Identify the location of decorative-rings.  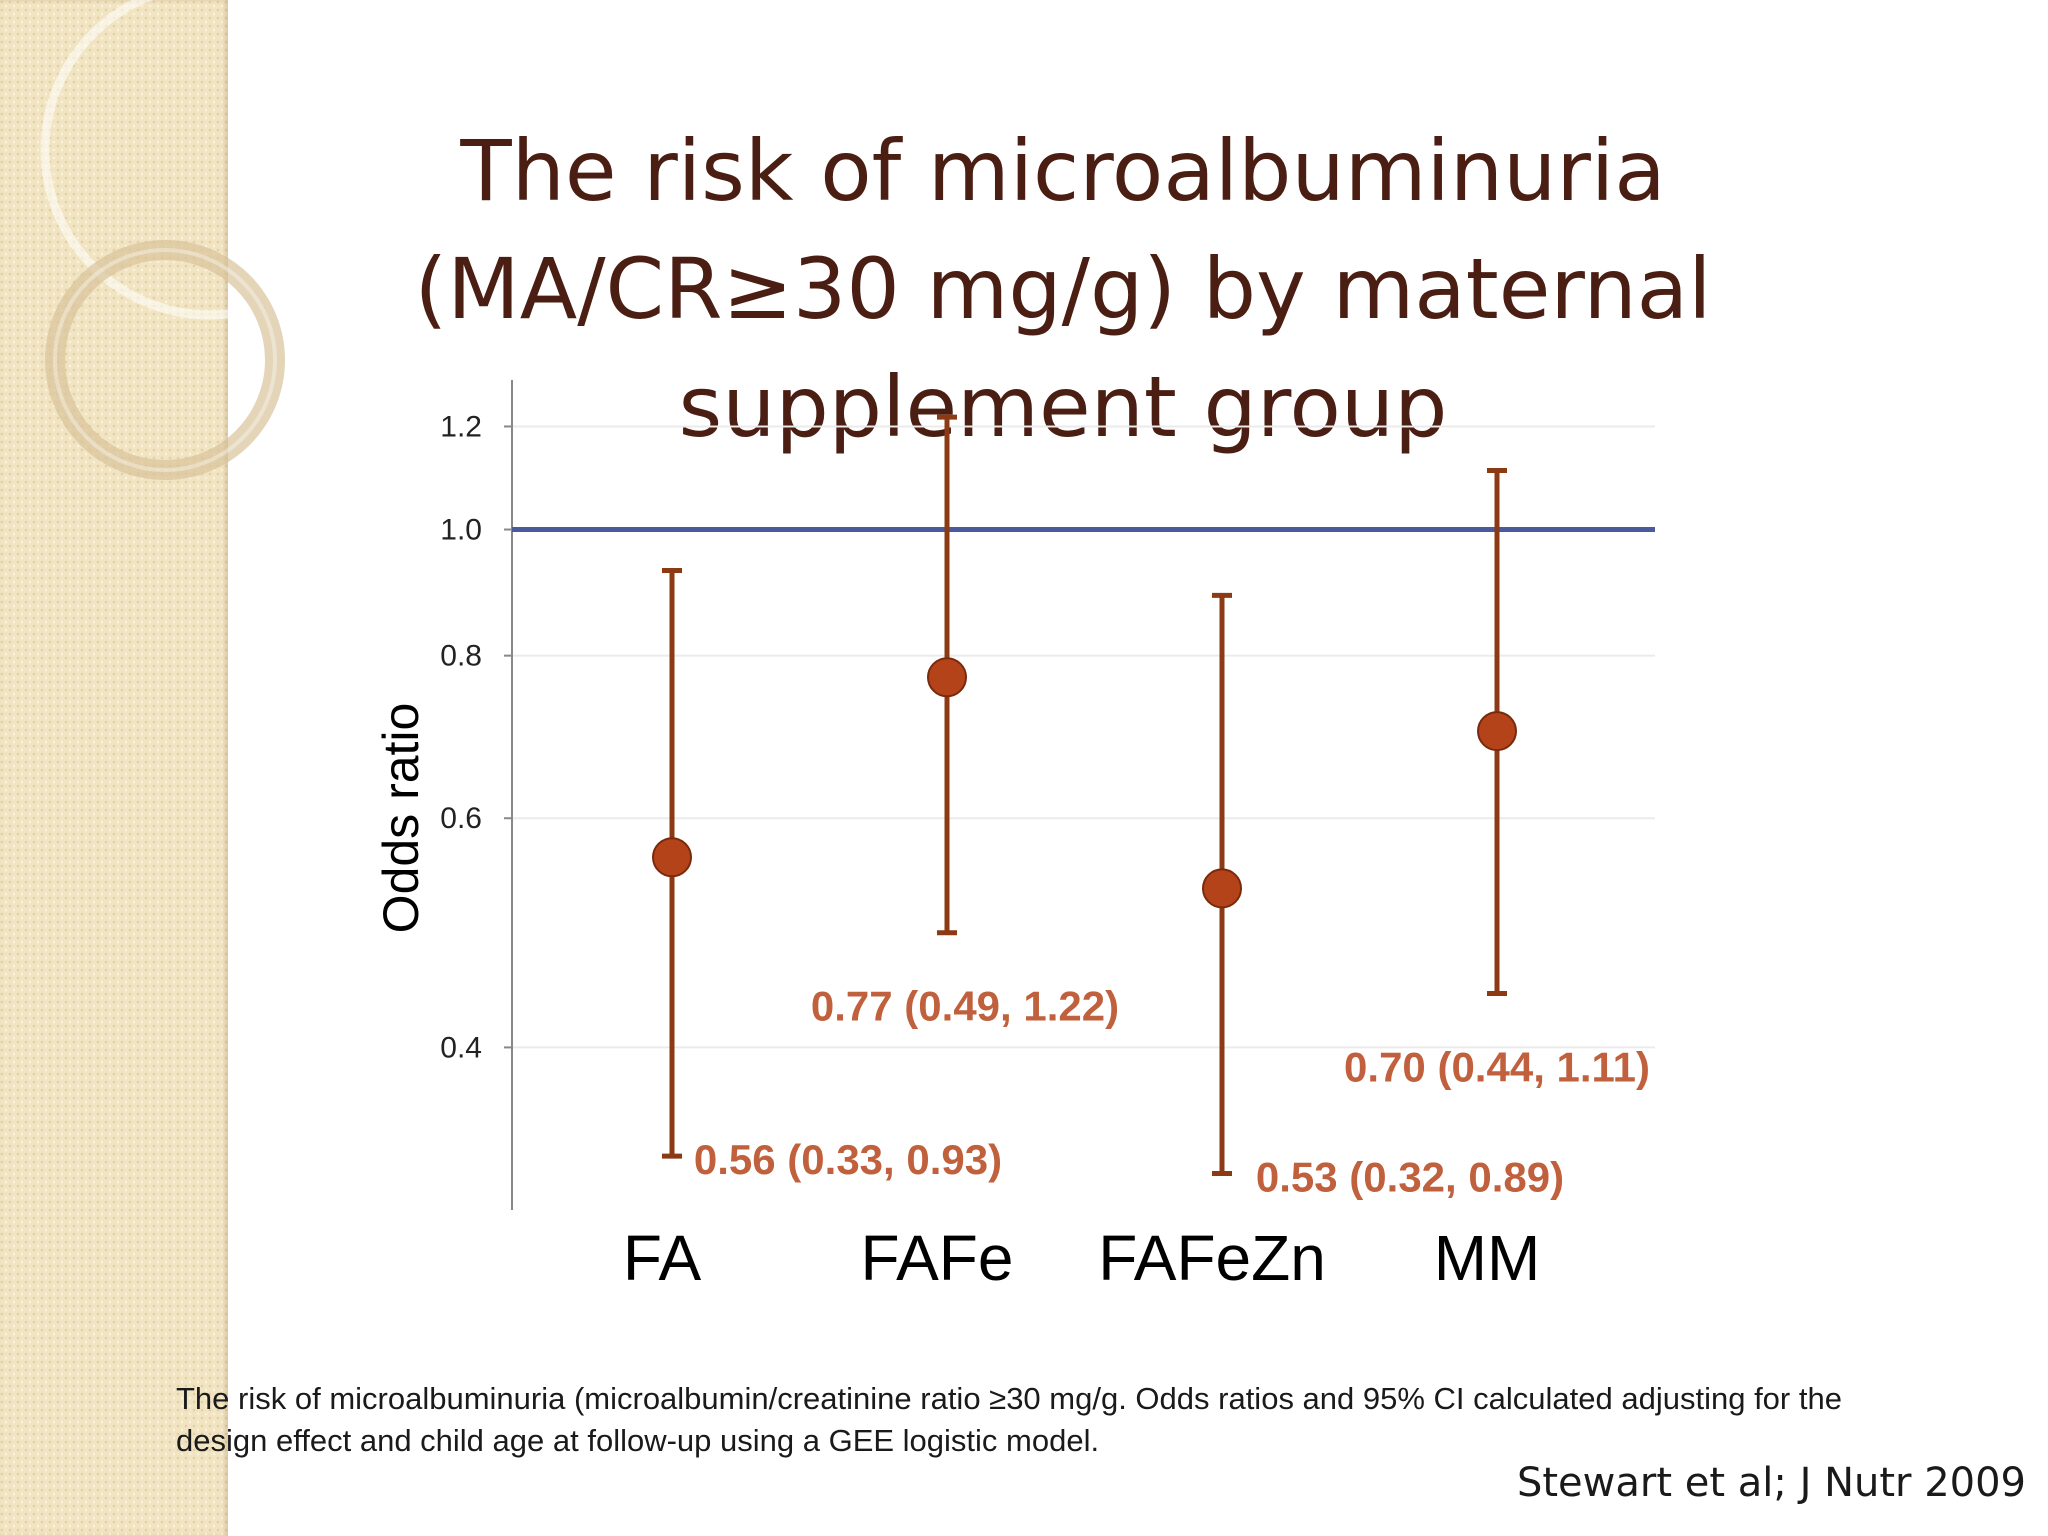
(210, 240).